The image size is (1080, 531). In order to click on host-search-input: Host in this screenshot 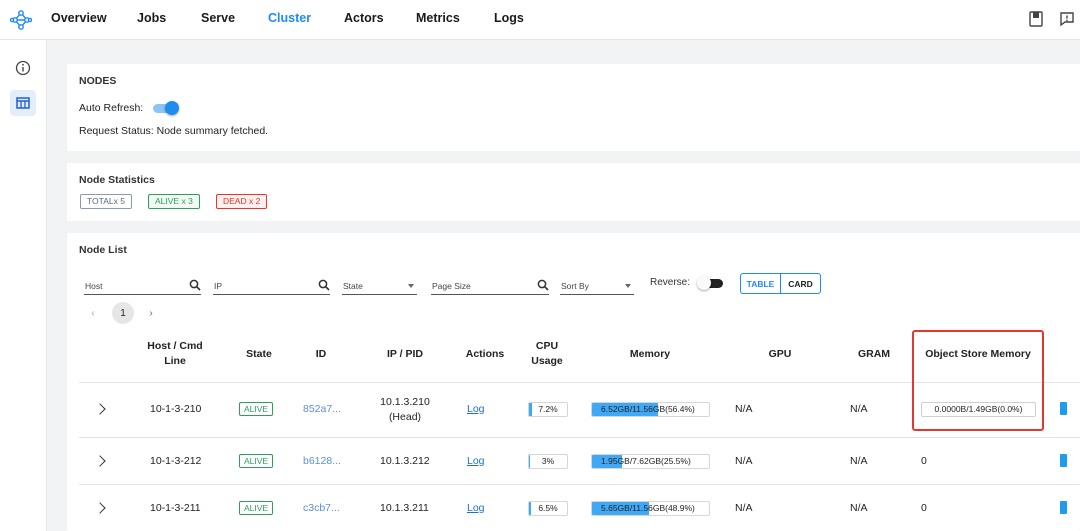, I will do `click(142, 287)`.